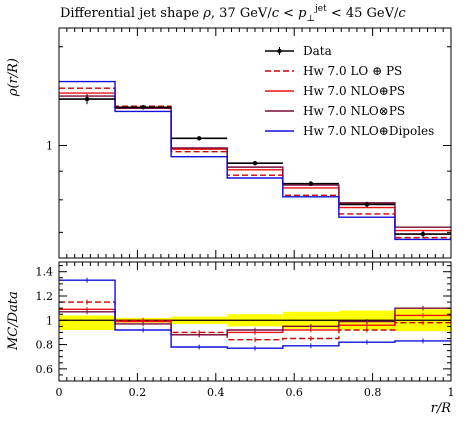  What do you see at coordinates (87, 322) in the screenshot?
I see `uncertainty-band-bin` at bounding box center [87, 322].